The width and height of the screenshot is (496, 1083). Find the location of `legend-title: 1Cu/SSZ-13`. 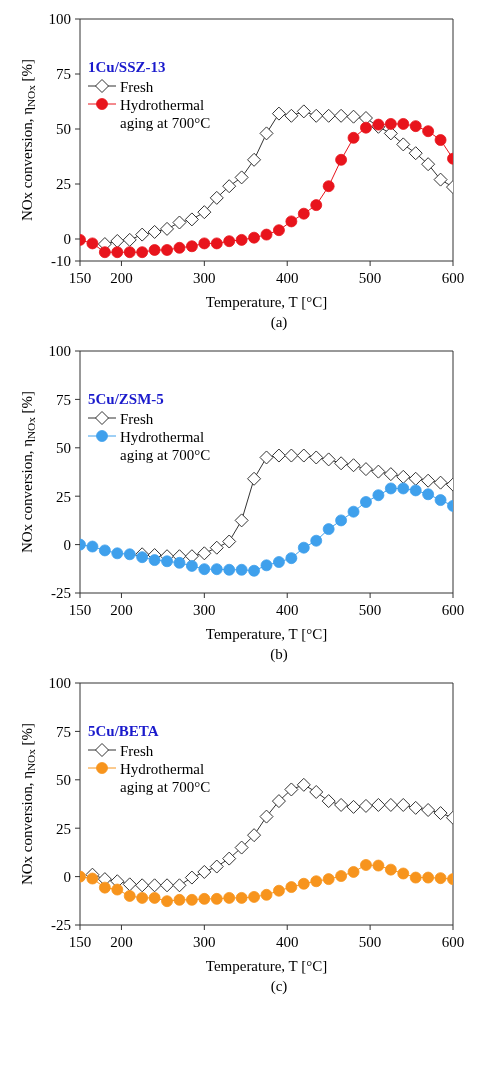

legend-title: 1Cu/SSZ-13 is located at coordinates (127, 67).